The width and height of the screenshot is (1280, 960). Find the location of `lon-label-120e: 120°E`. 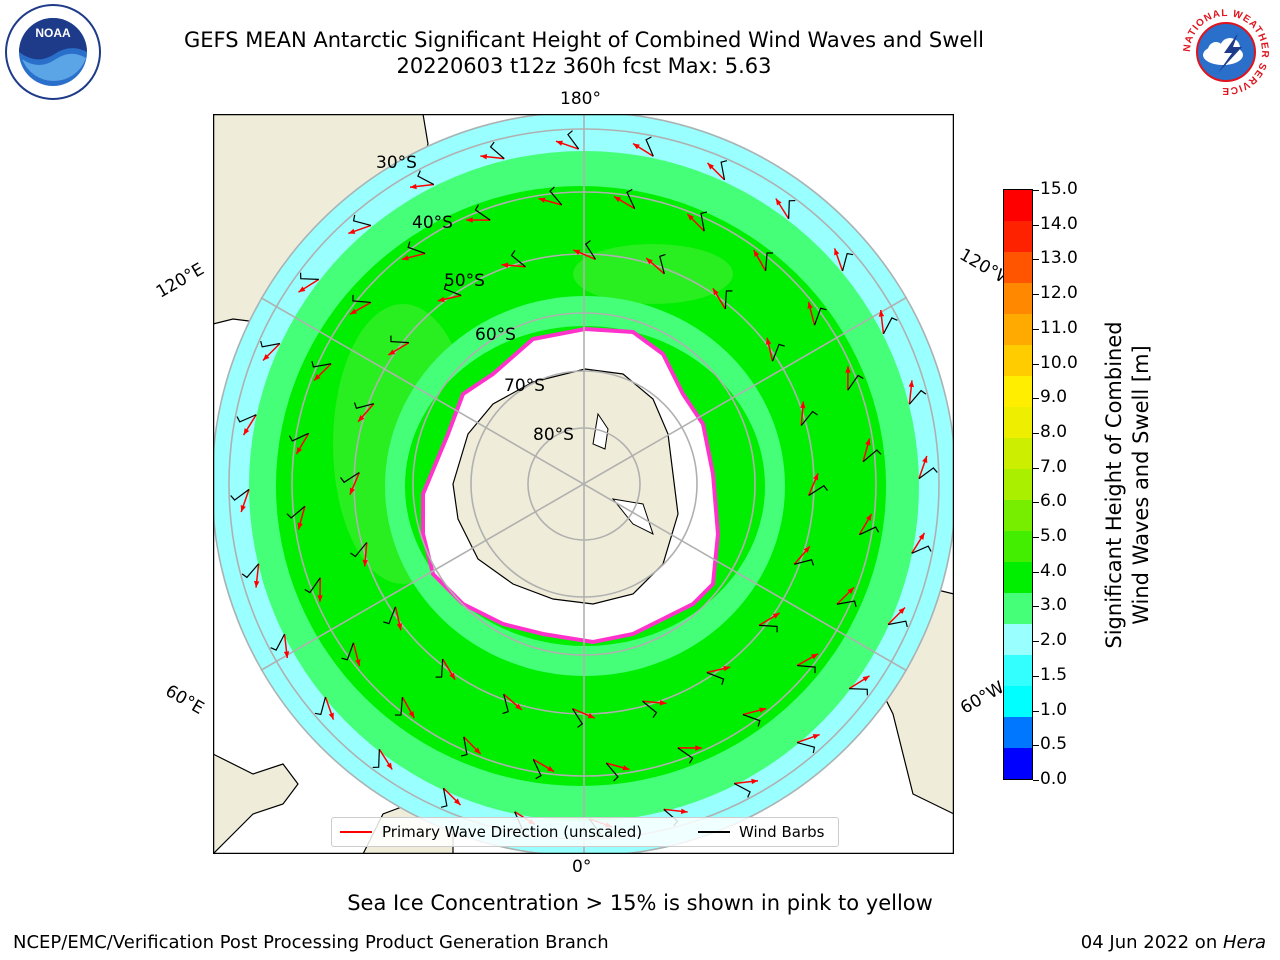

lon-label-120e: 120°E is located at coordinates (180, 281).